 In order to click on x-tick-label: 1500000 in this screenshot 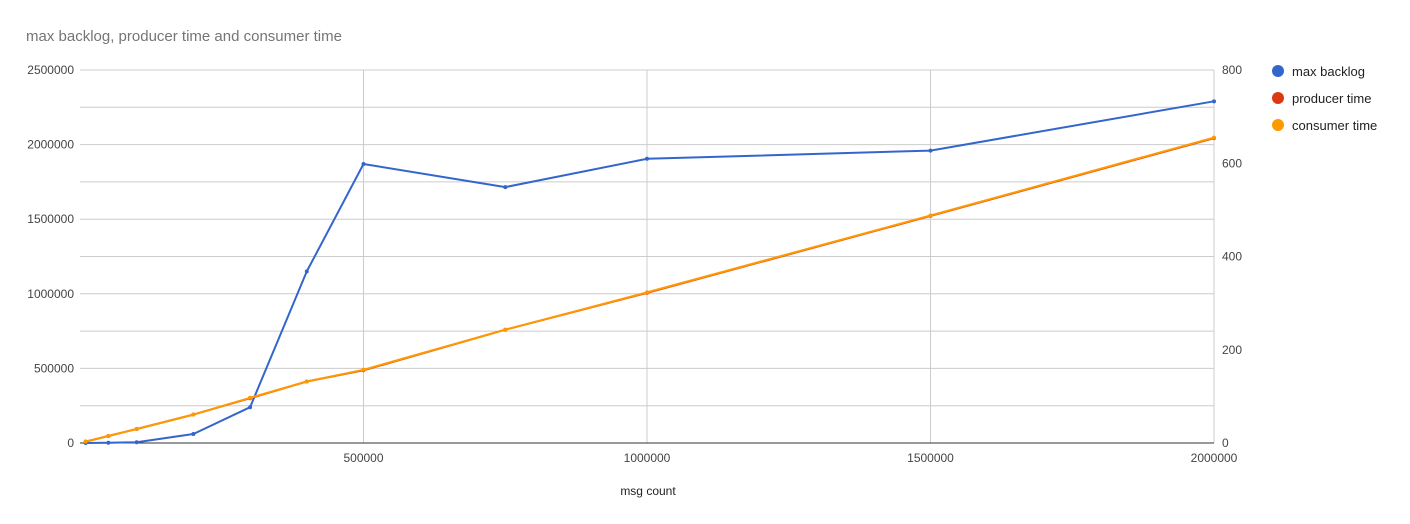, I will do `click(930, 458)`.